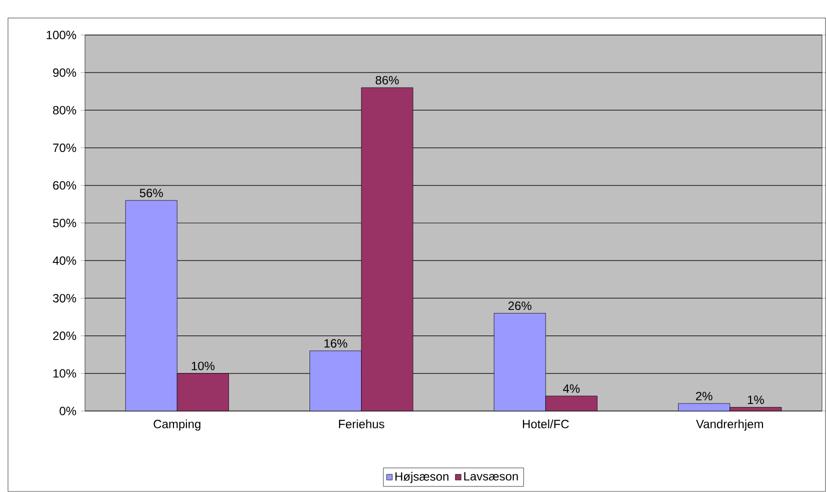 The image size is (826, 492). What do you see at coordinates (361, 423) in the screenshot?
I see `x-tick-label: Feriehus` at bounding box center [361, 423].